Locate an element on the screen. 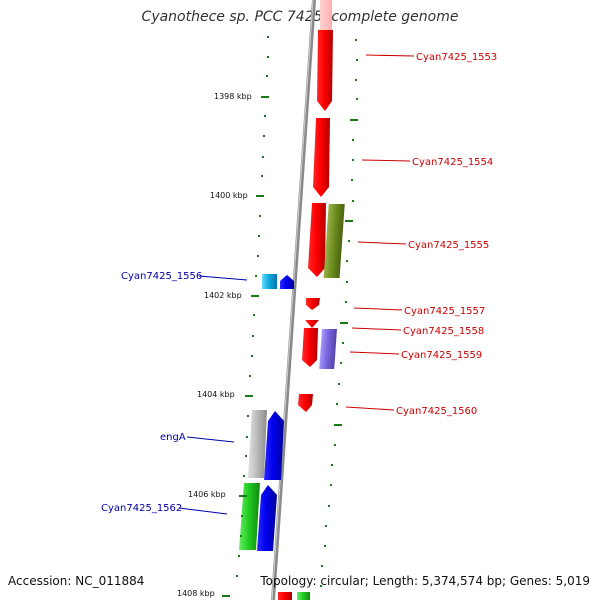 The height and width of the screenshot is (600, 600). genome-backbone-highlight is located at coordinates (292, 300).